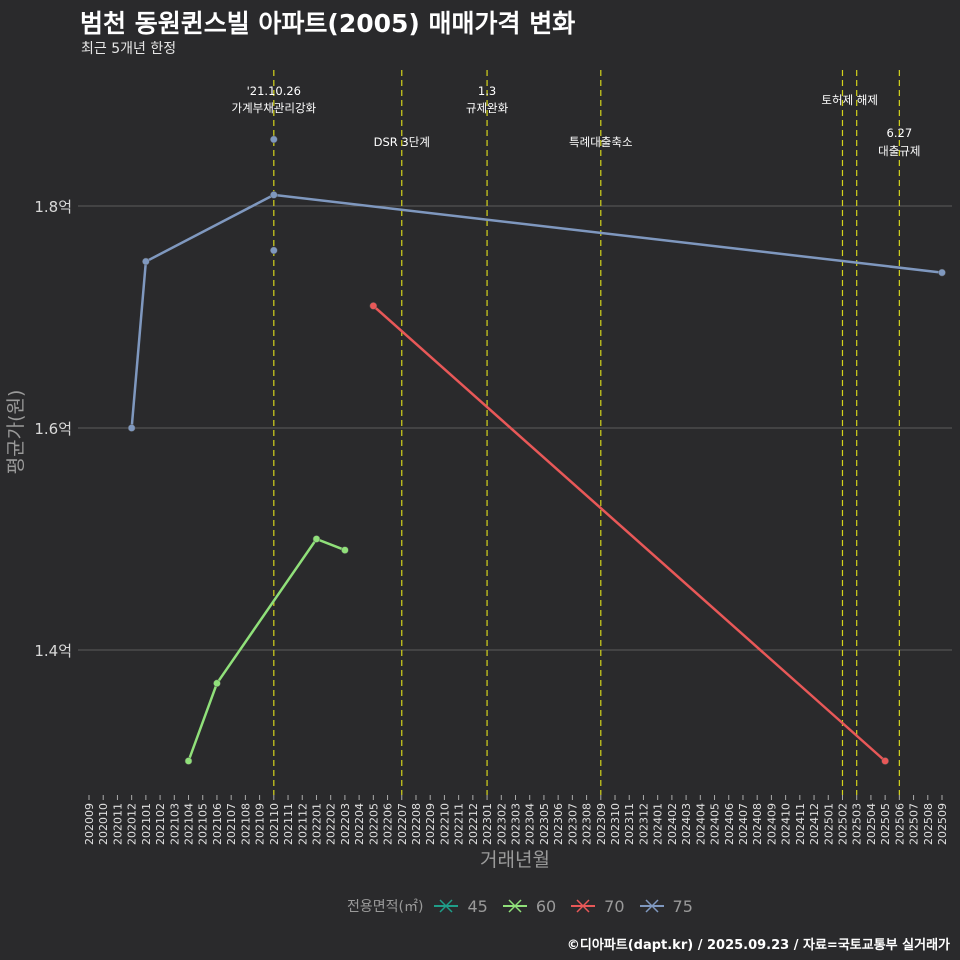 Image resolution: width=960 pixels, height=960 pixels. Describe the element at coordinates (842, 824) in the screenshot. I see `x-tick-label: 202502` at that location.